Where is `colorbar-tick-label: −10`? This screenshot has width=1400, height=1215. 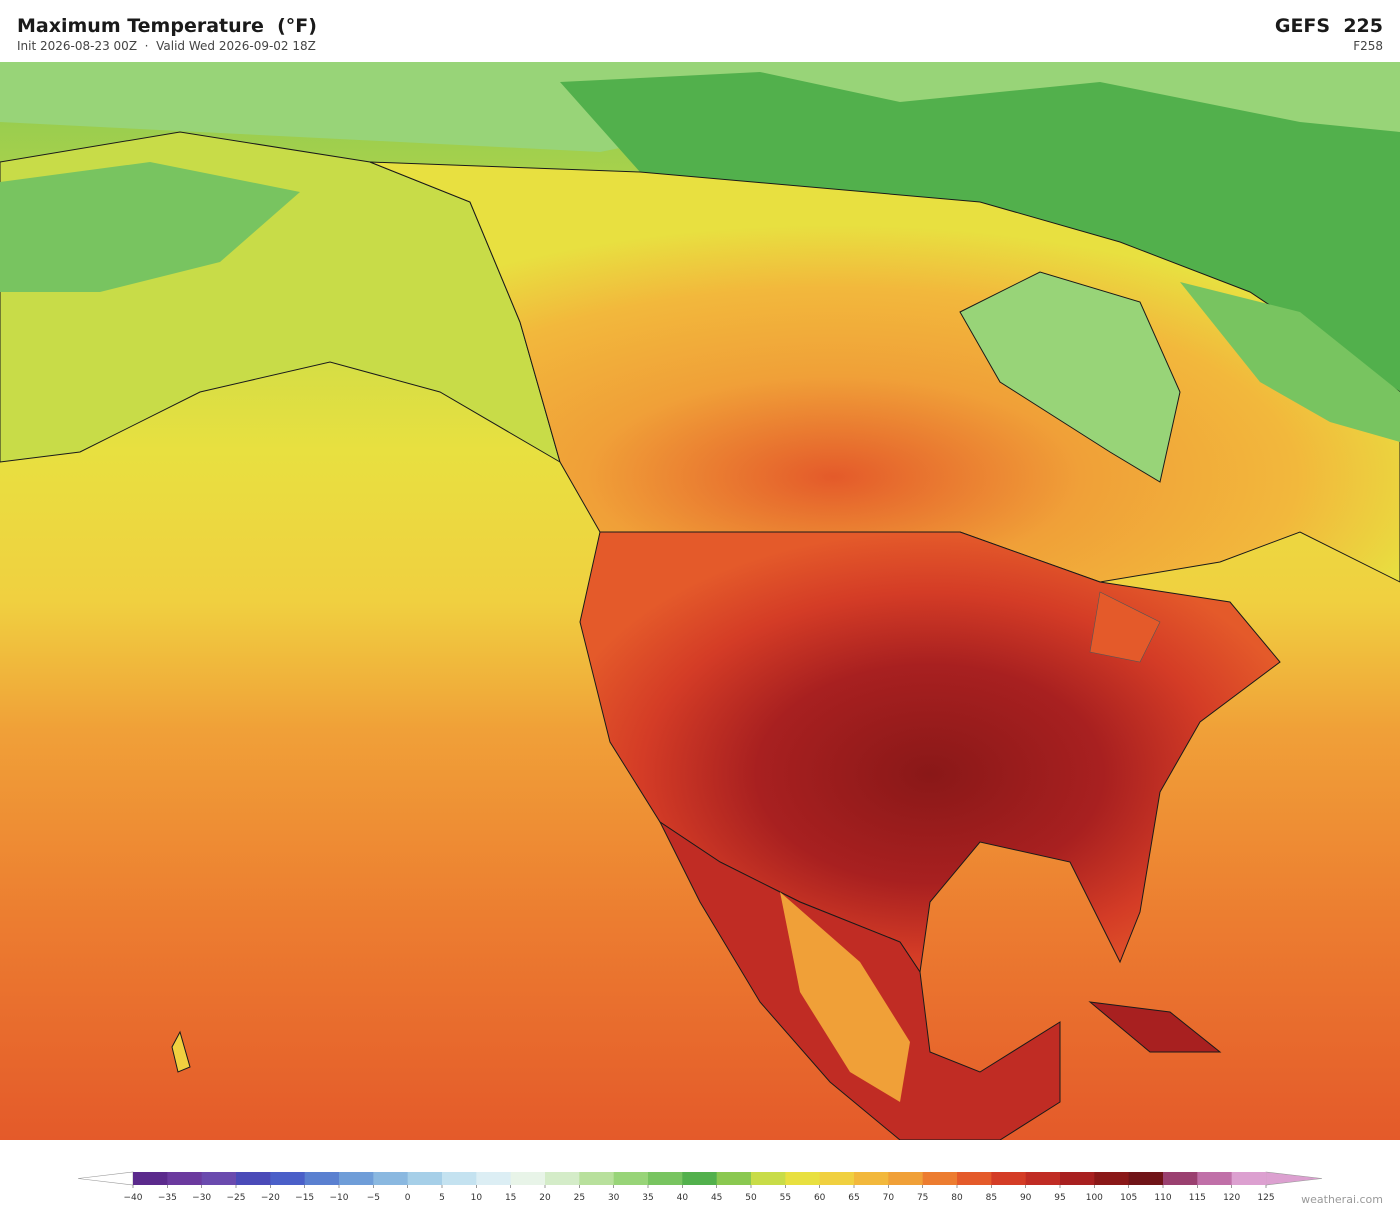
colorbar-tick-label: −10 is located at coordinates (339, 1198).